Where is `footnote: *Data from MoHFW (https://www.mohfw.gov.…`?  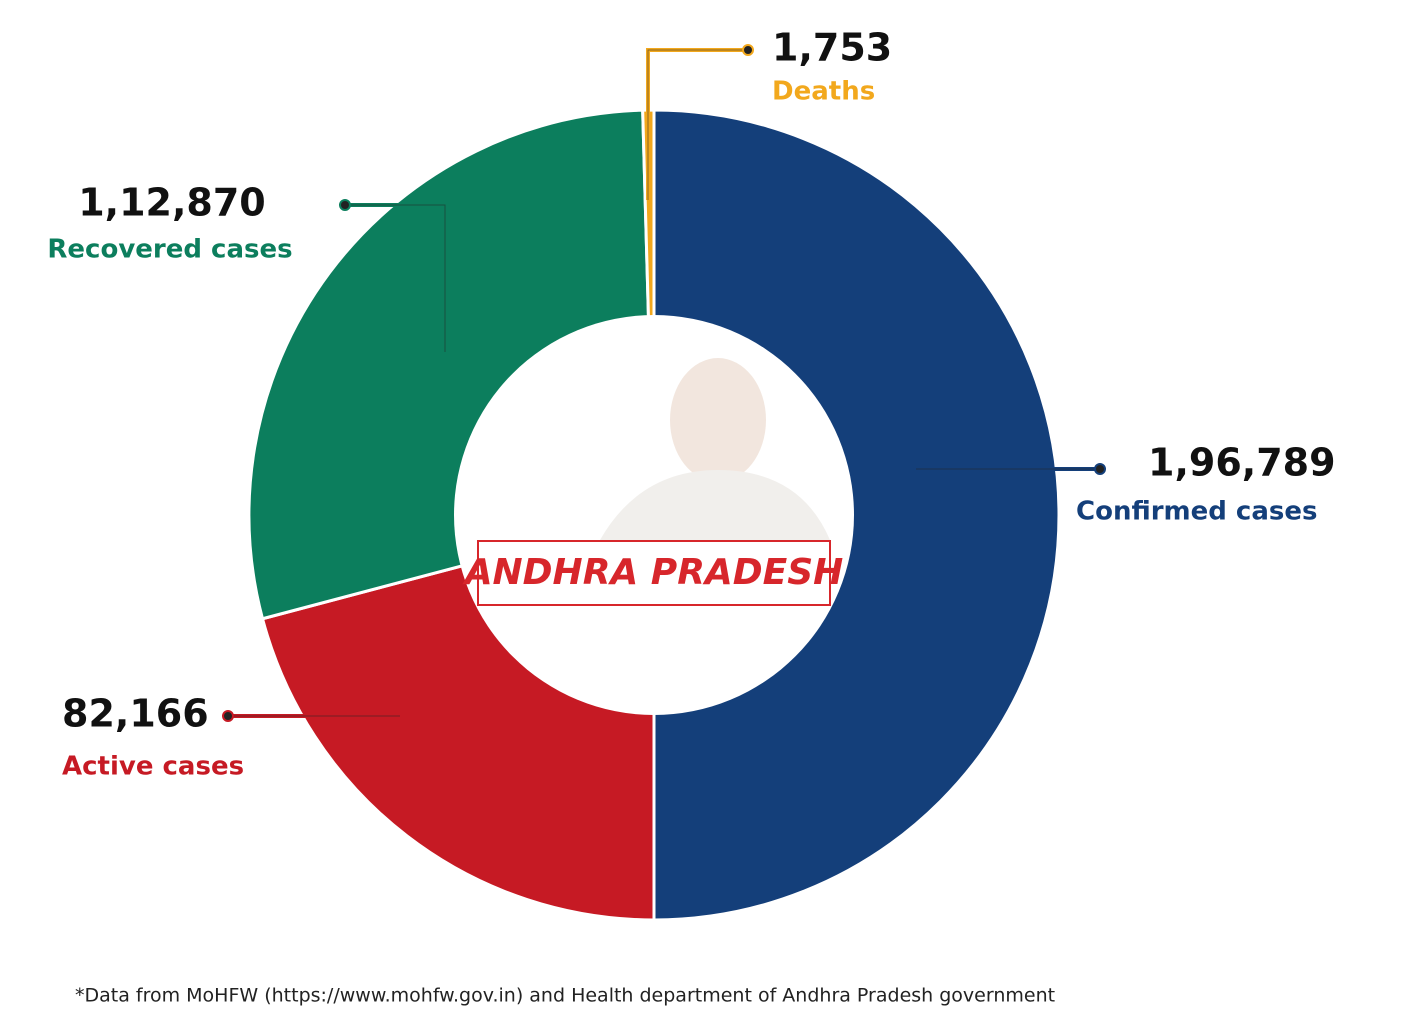 footnote: *Data from MoHFW (https://www.mohfw.gov.… is located at coordinates (565, 996).